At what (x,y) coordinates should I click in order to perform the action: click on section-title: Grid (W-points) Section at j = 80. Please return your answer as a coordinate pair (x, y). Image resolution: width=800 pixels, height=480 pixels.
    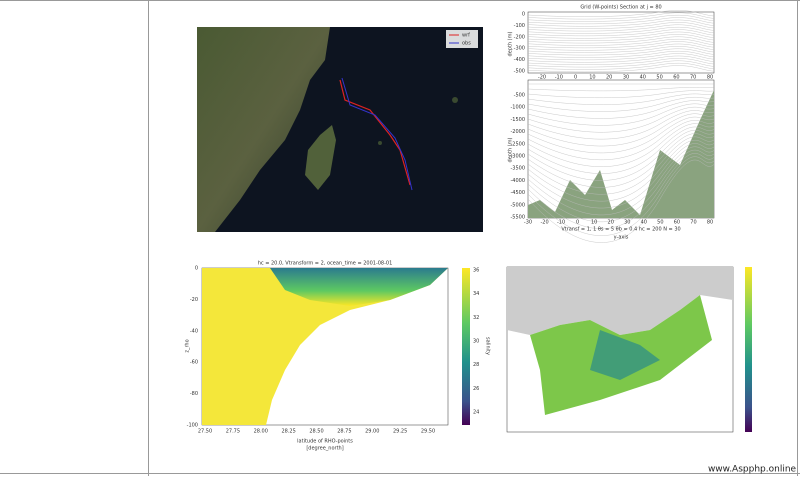
    Looking at the image, I should click on (620, 8).